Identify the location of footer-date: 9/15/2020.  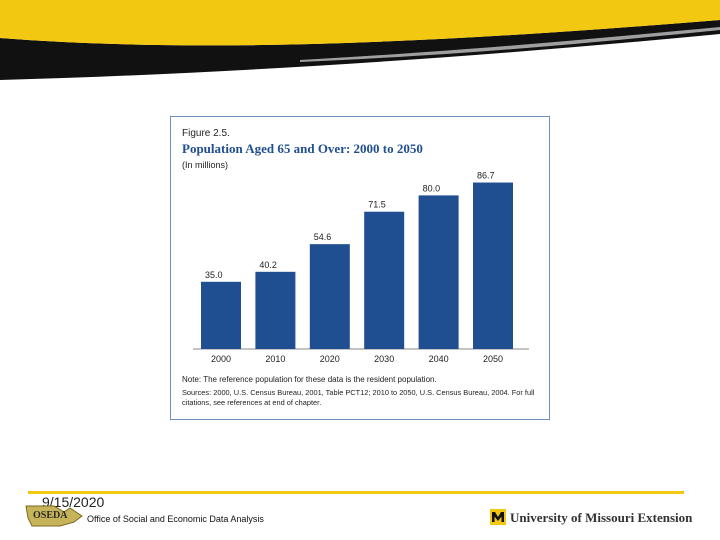
(73, 502).